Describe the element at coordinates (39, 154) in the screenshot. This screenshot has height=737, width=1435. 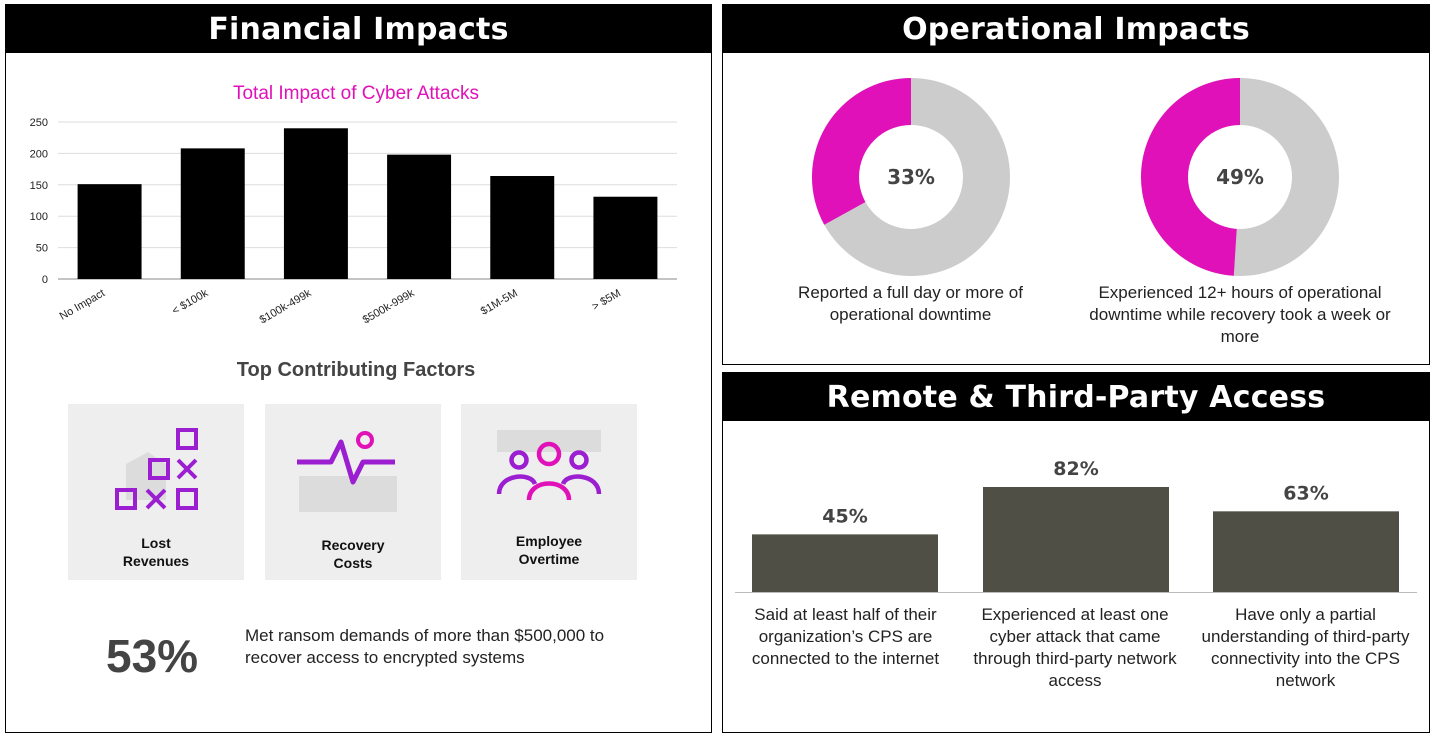
I see `y-tick-label: 200` at that location.